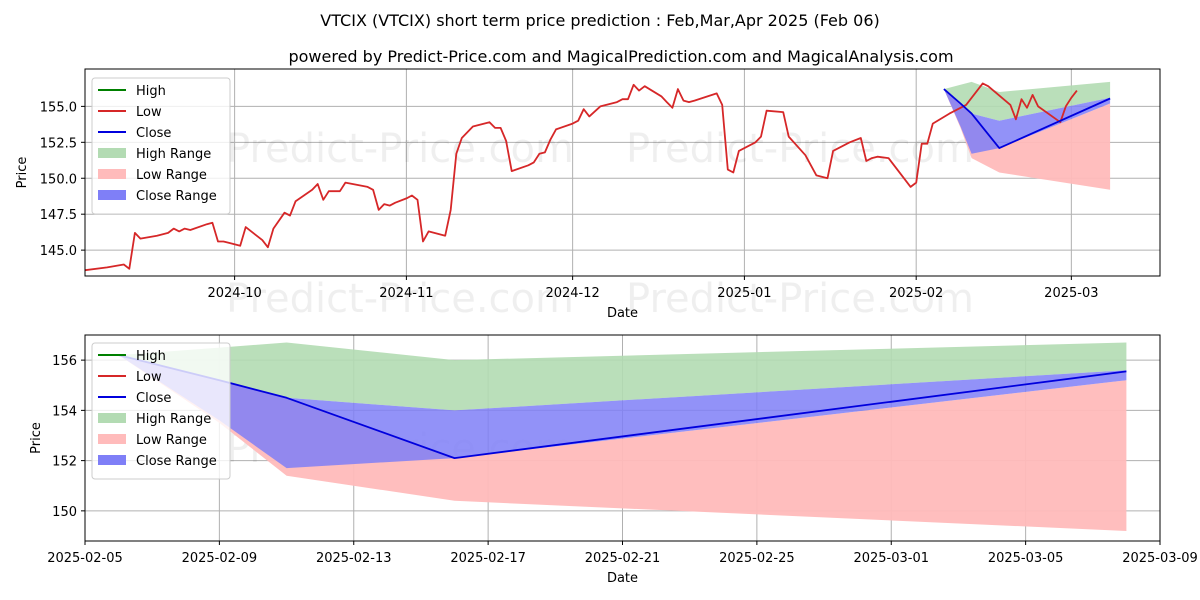 The image size is (1200, 600). Describe the element at coordinates (58, 143) in the screenshot. I see `y-tick-label: 152.5` at that location.